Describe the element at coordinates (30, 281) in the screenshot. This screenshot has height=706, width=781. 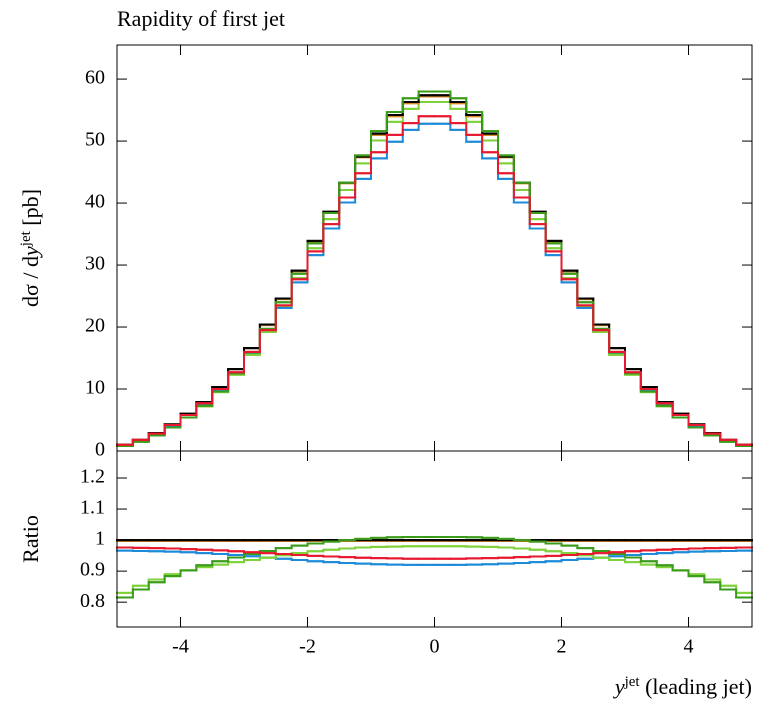
I see `y-axis-label-part: dσ / d` at that location.